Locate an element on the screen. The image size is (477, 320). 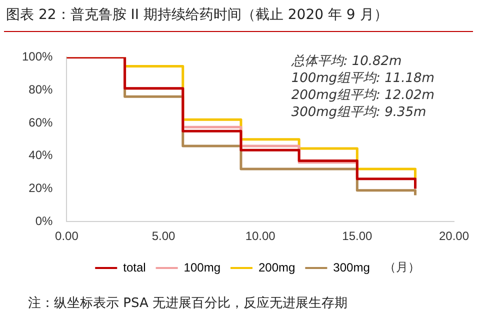
x-tick-label: 5.00 is located at coordinates (164, 236).